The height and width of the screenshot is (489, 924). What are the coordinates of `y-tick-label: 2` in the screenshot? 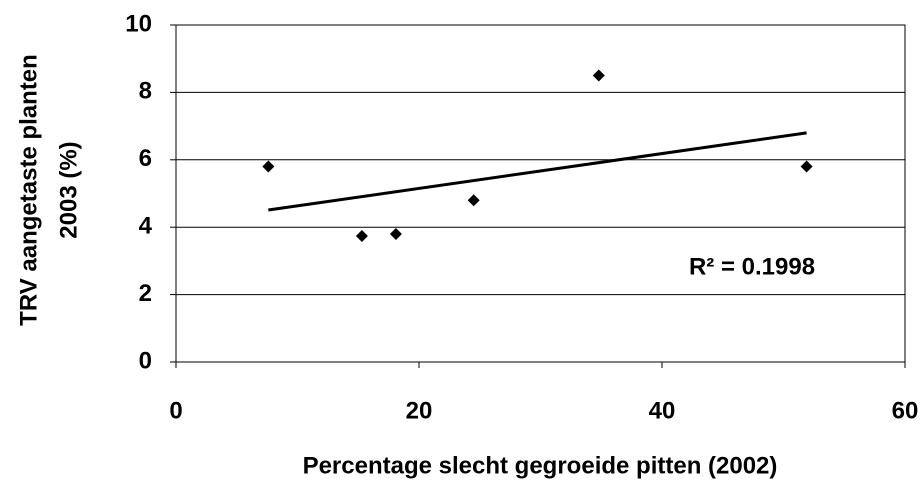 It's located at (145, 293).